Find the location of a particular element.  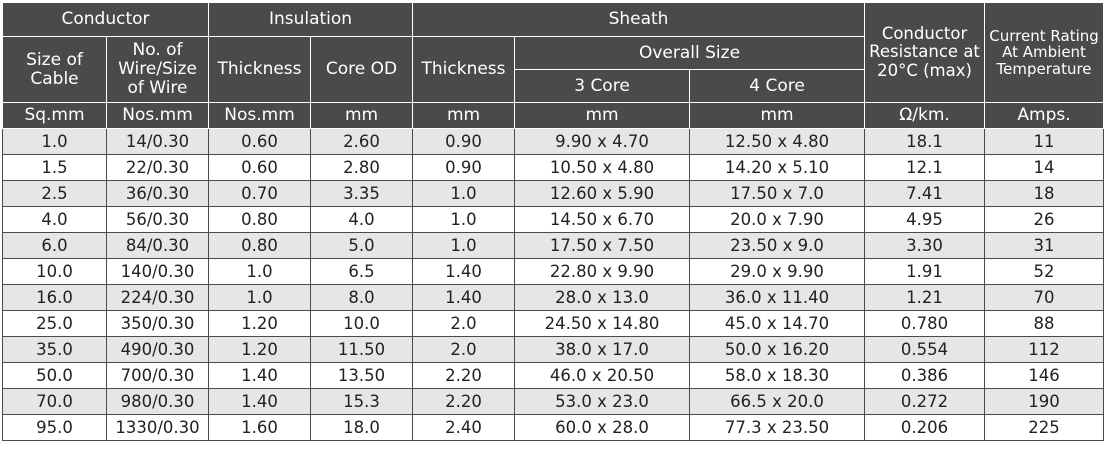

table-cell: 15.3 is located at coordinates (362, 401).